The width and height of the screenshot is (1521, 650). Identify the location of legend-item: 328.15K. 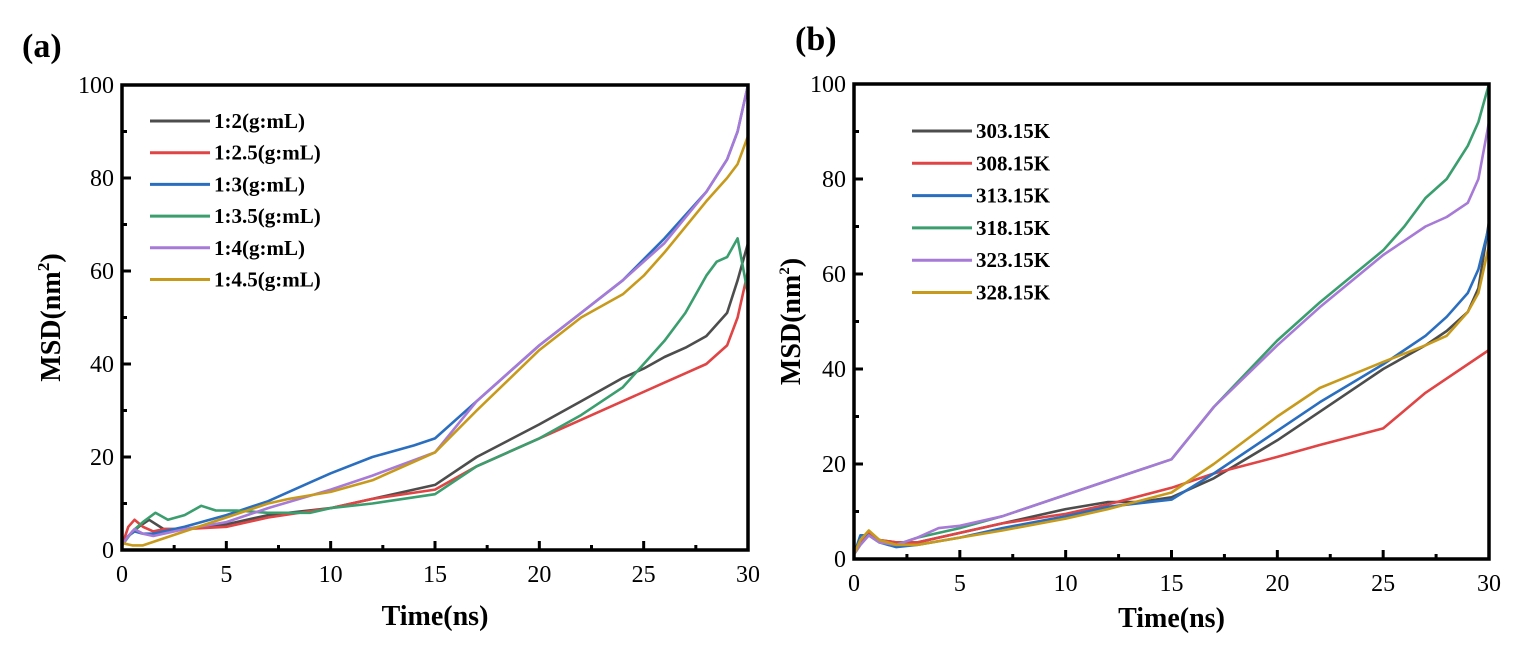
(981, 293).